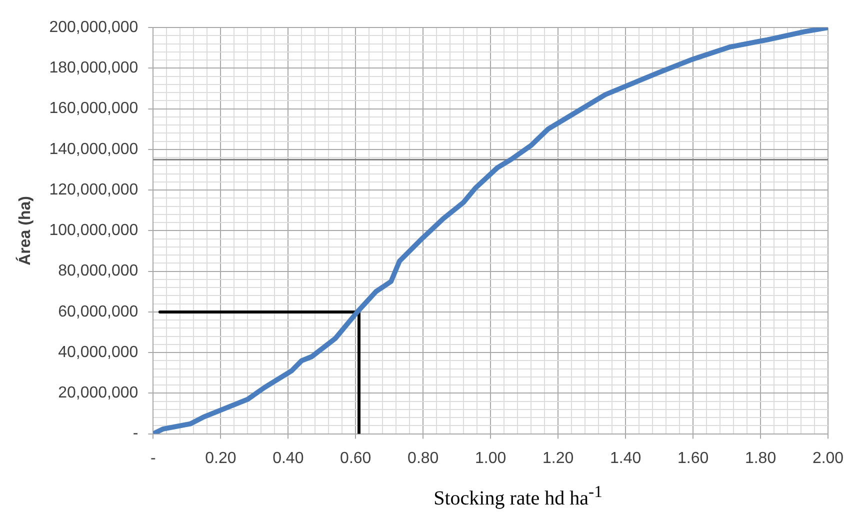  I want to click on x-tick-label: 1.60, so click(693, 458).